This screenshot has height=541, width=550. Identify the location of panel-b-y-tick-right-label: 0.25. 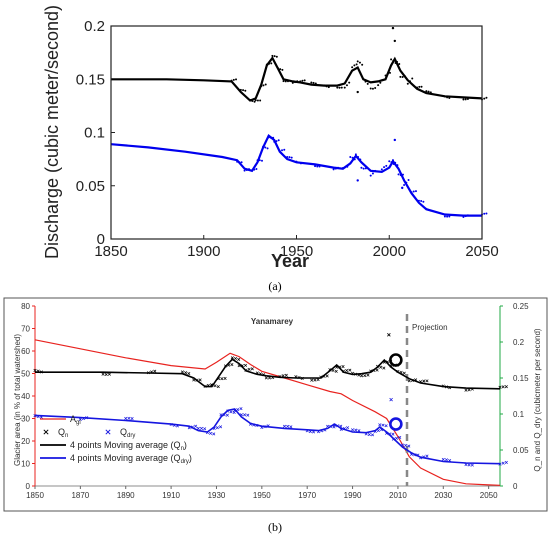
(521, 306).